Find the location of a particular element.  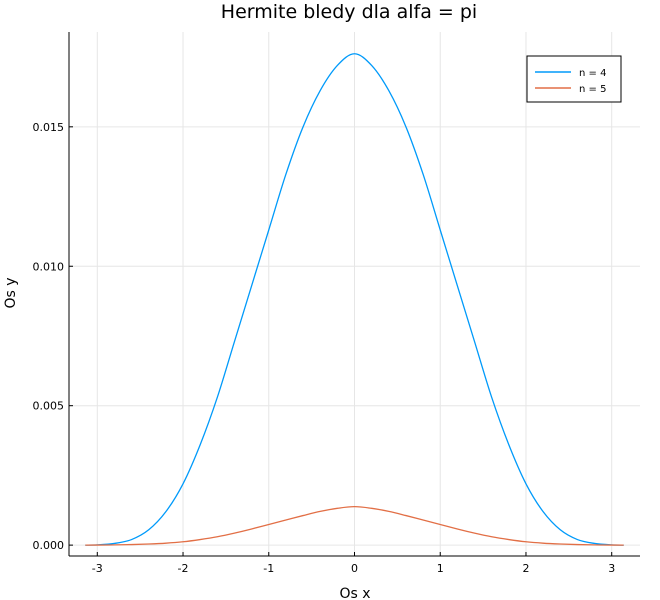

x-tick-label: -1 is located at coordinates (268, 568).